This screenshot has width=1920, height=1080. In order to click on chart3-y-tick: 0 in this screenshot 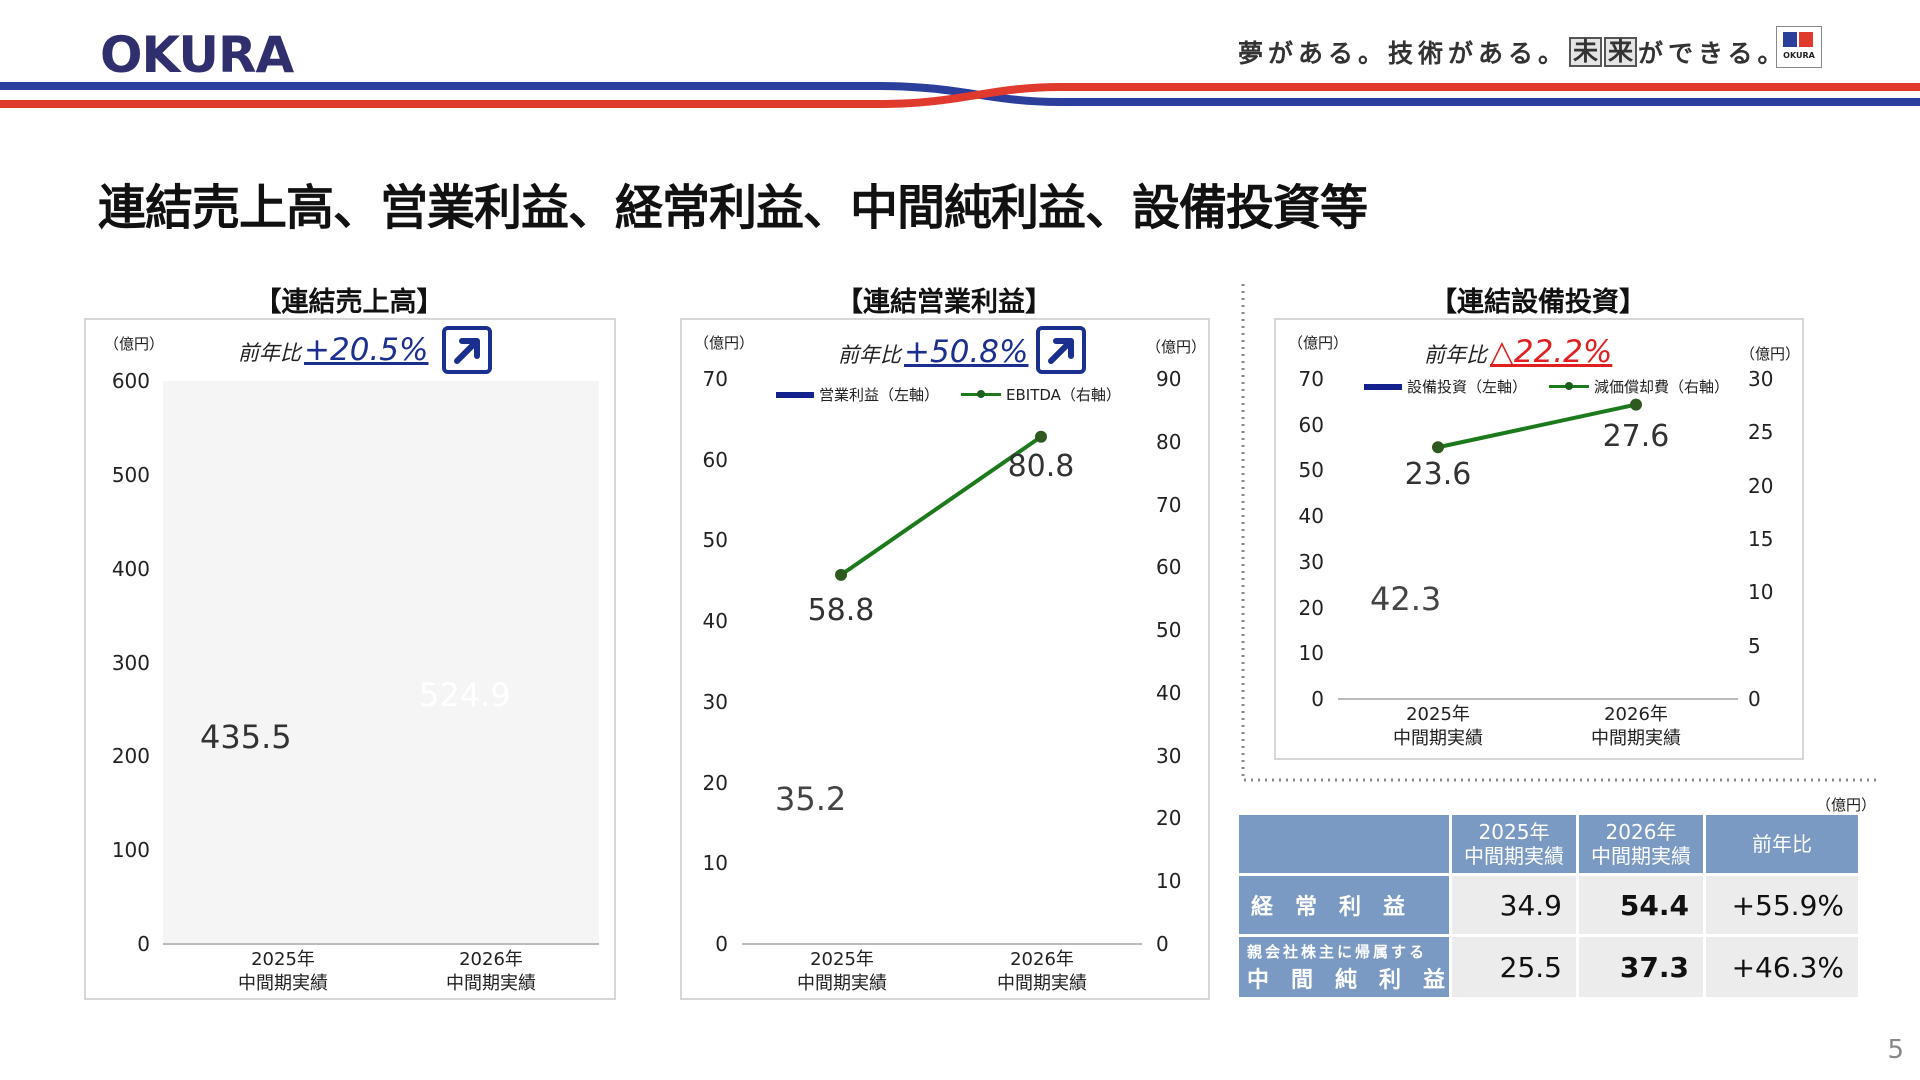, I will do `click(1317, 699)`.